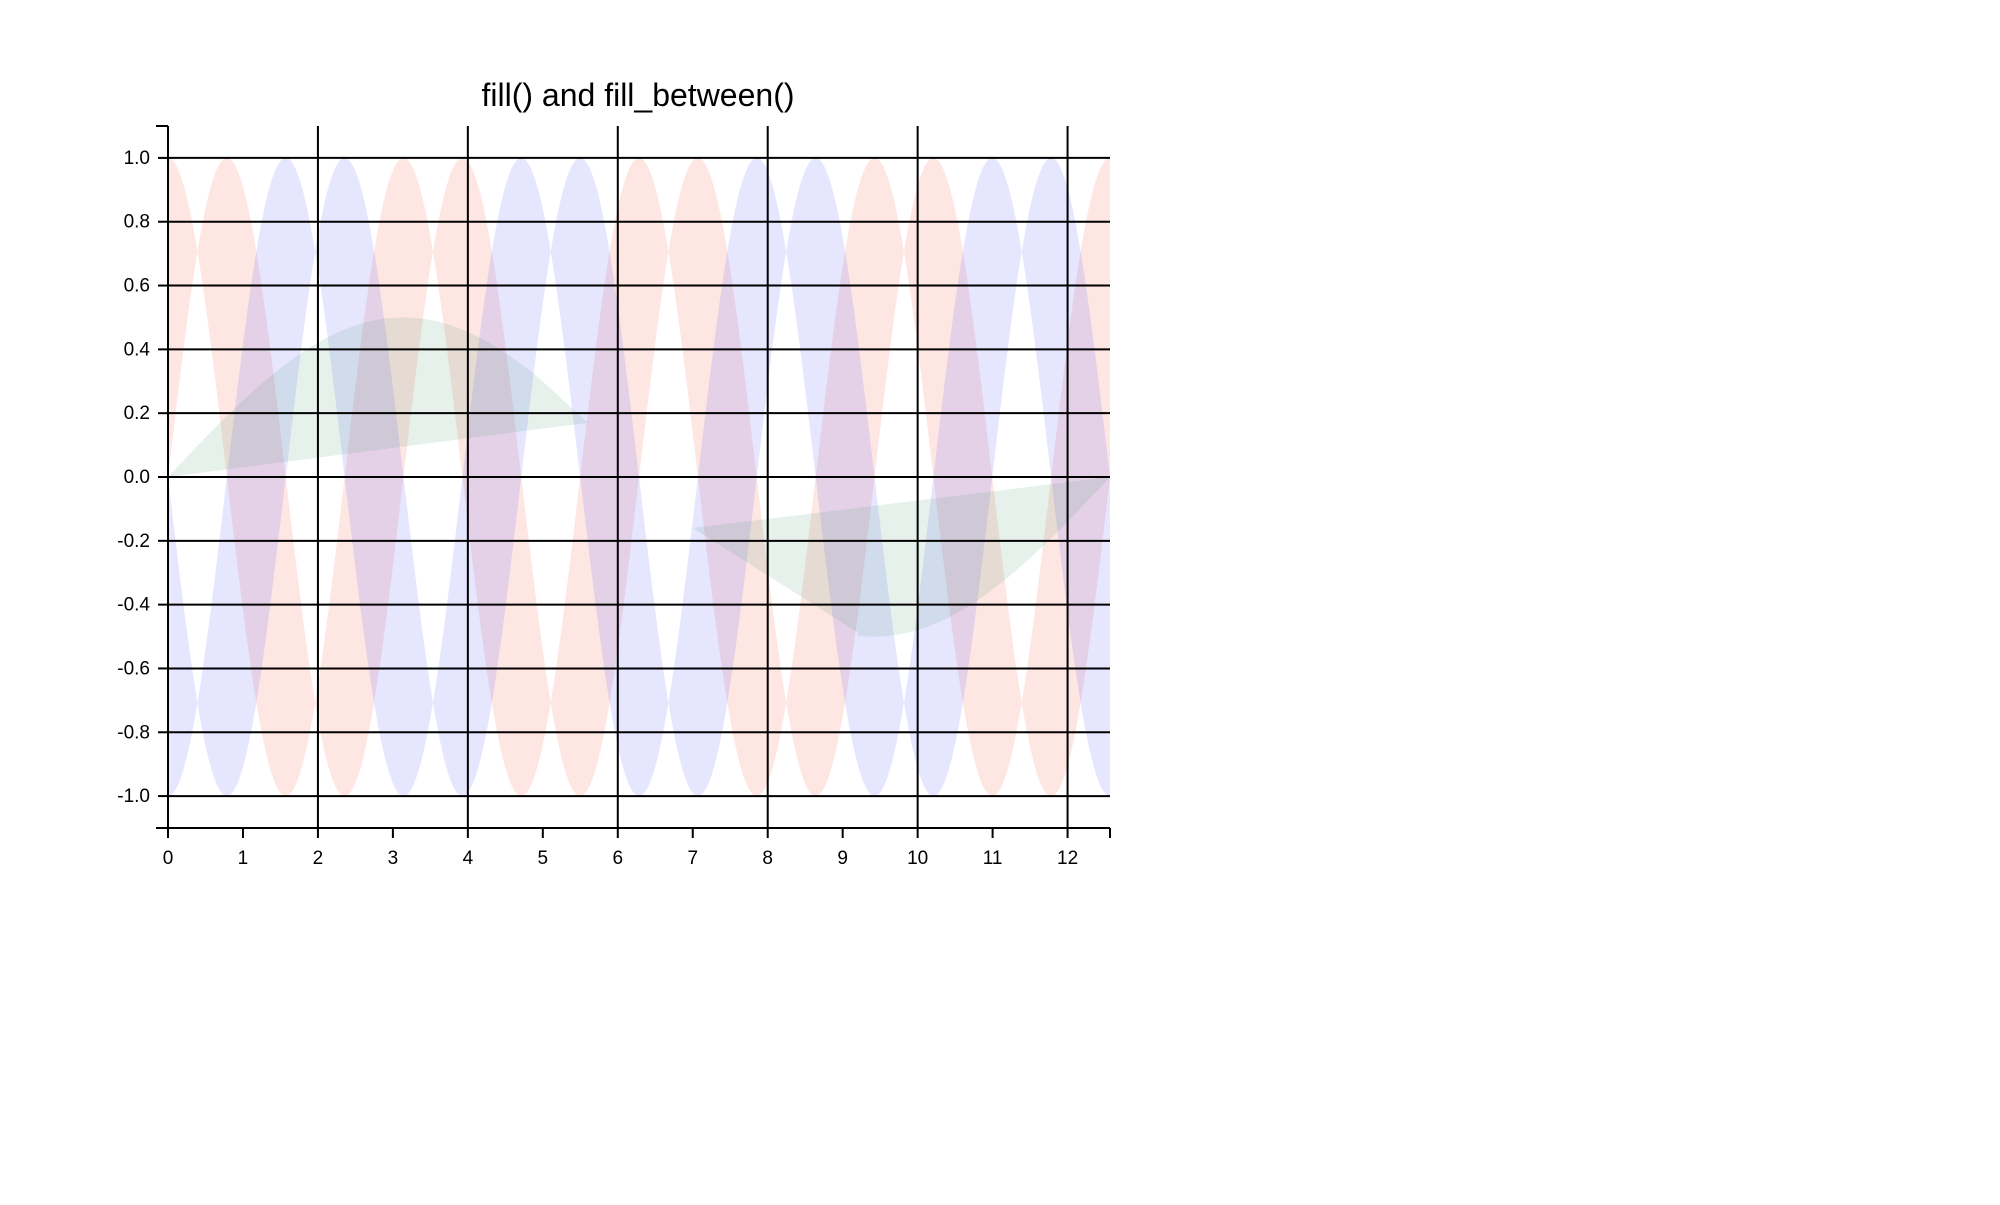  What do you see at coordinates (1067, 858) in the screenshot?
I see `x-tick-label: 12` at bounding box center [1067, 858].